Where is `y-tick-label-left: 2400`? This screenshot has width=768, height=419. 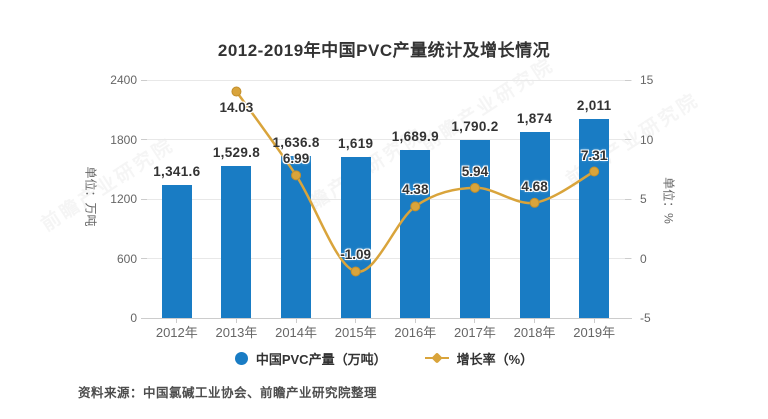 y-tick-label-left: 2400 is located at coordinates (123, 80).